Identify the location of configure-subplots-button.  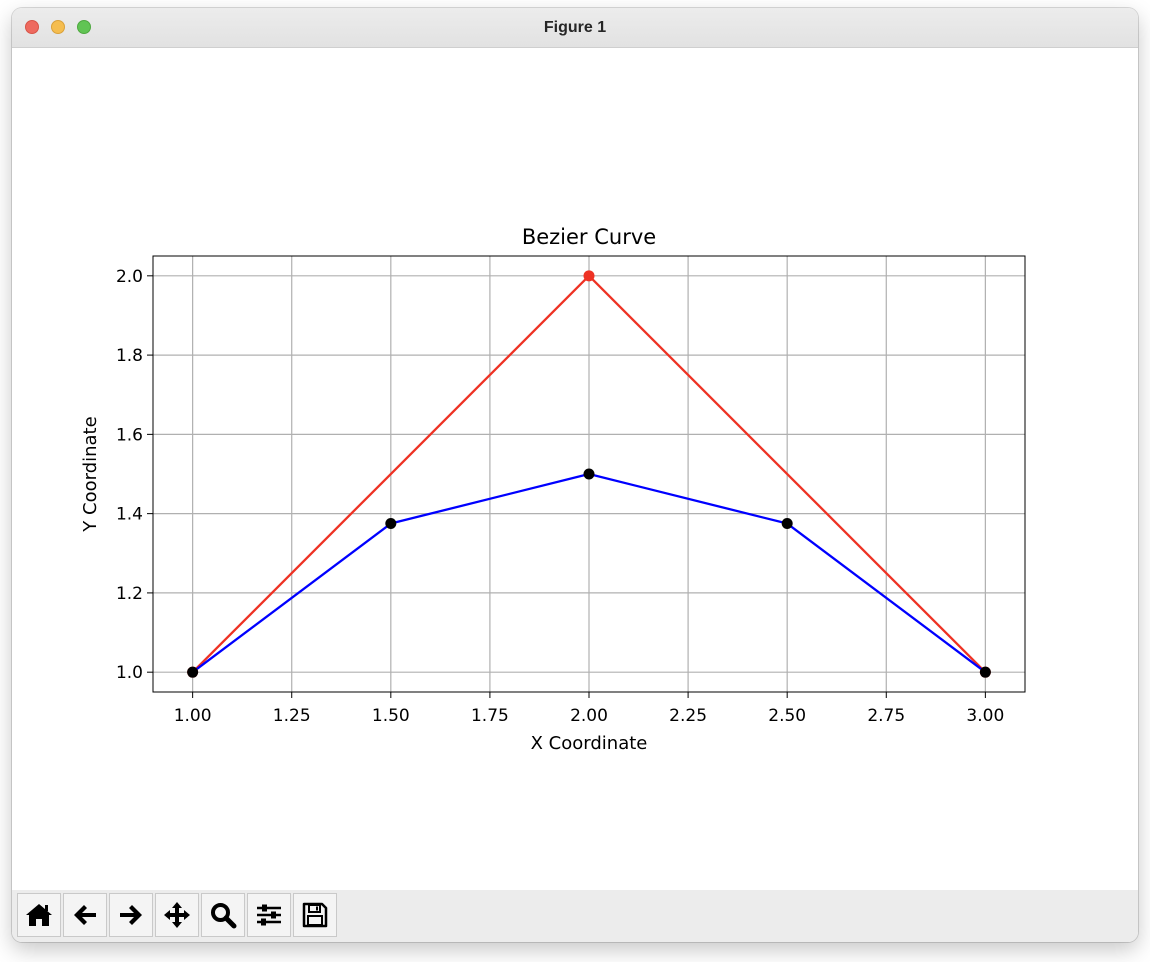
(269, 915).